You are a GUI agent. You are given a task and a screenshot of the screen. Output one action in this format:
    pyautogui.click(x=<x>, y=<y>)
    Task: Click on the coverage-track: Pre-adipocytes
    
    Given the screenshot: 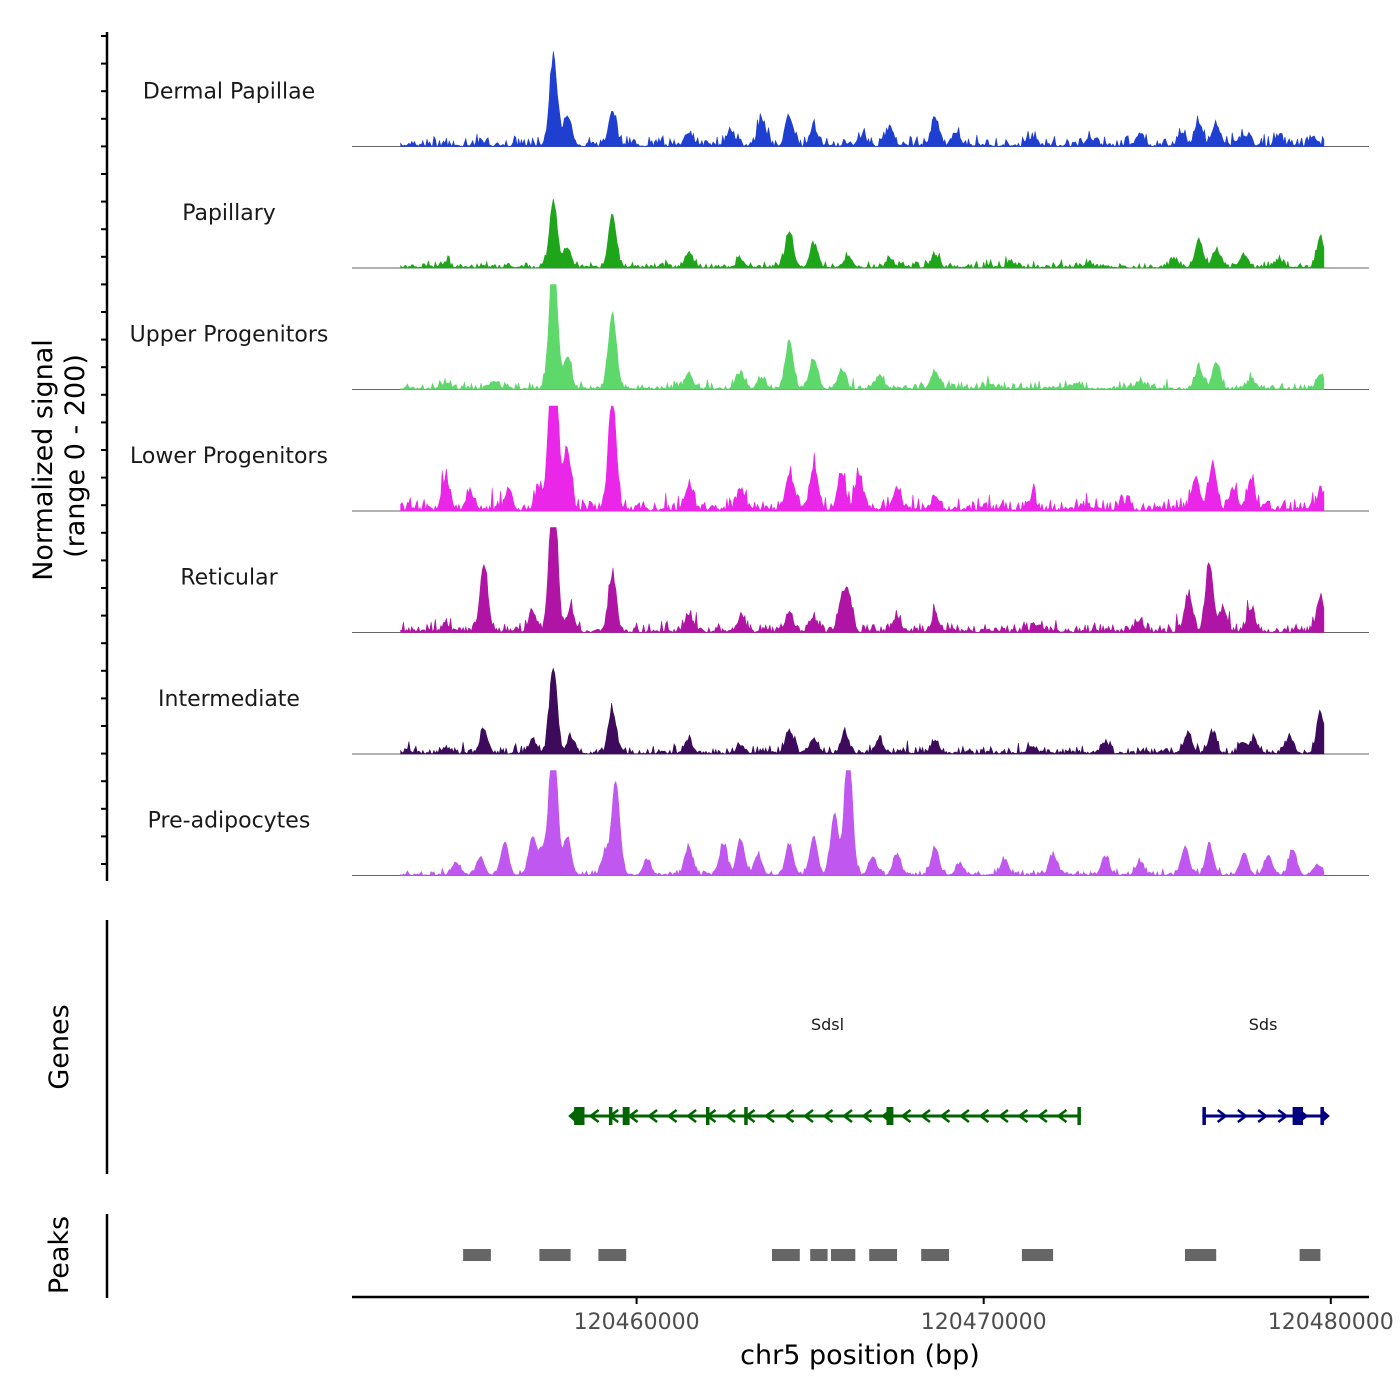 What is the action you would take?
    pyautogui.click(x=758, y=823)
    